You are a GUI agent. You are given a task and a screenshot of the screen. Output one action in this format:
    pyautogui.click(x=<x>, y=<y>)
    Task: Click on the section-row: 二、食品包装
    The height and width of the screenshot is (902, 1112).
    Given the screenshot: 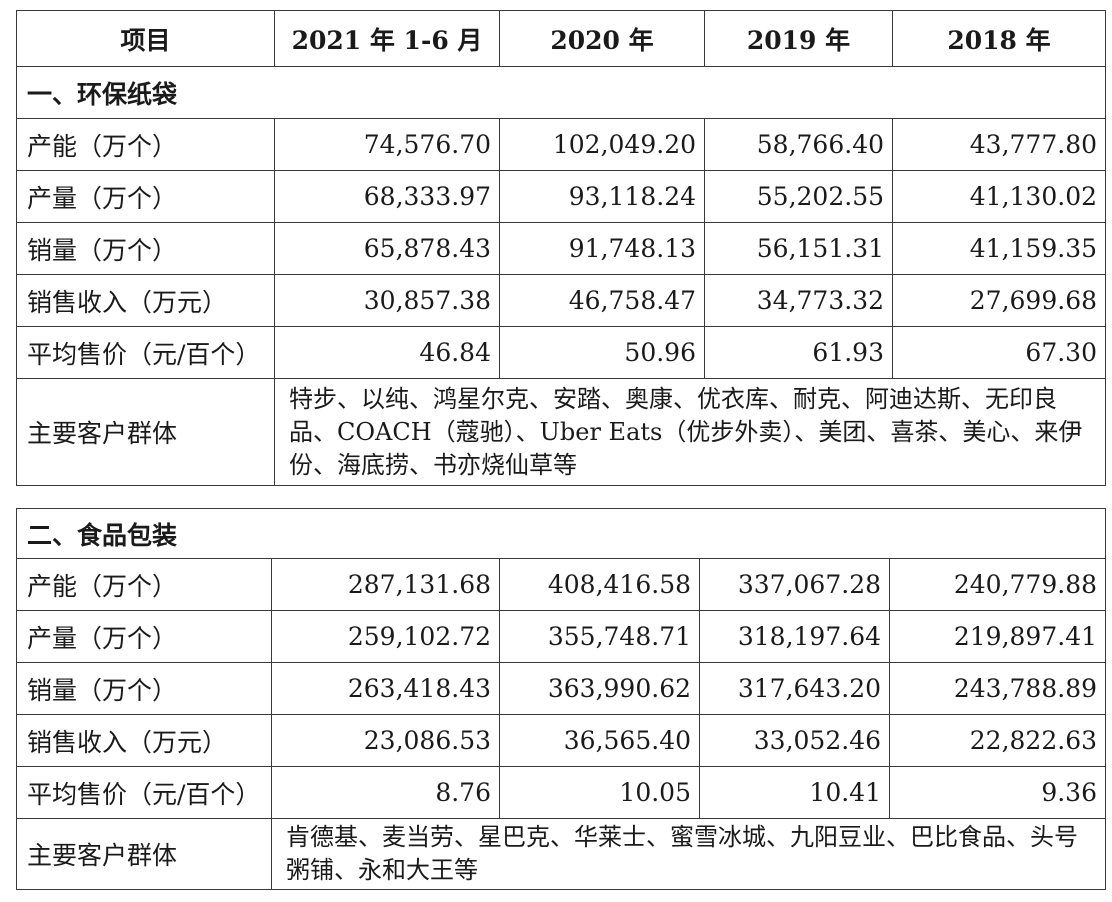 What is the action you would take?
    pyautogui.click(x=561, y=533)
    